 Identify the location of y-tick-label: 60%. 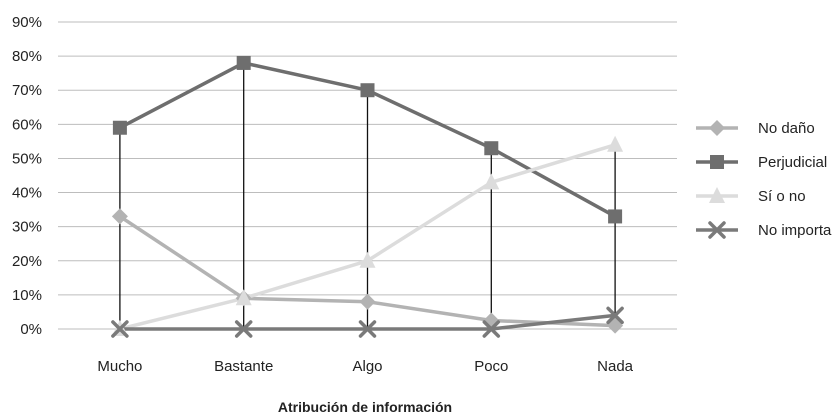
(27, 124).